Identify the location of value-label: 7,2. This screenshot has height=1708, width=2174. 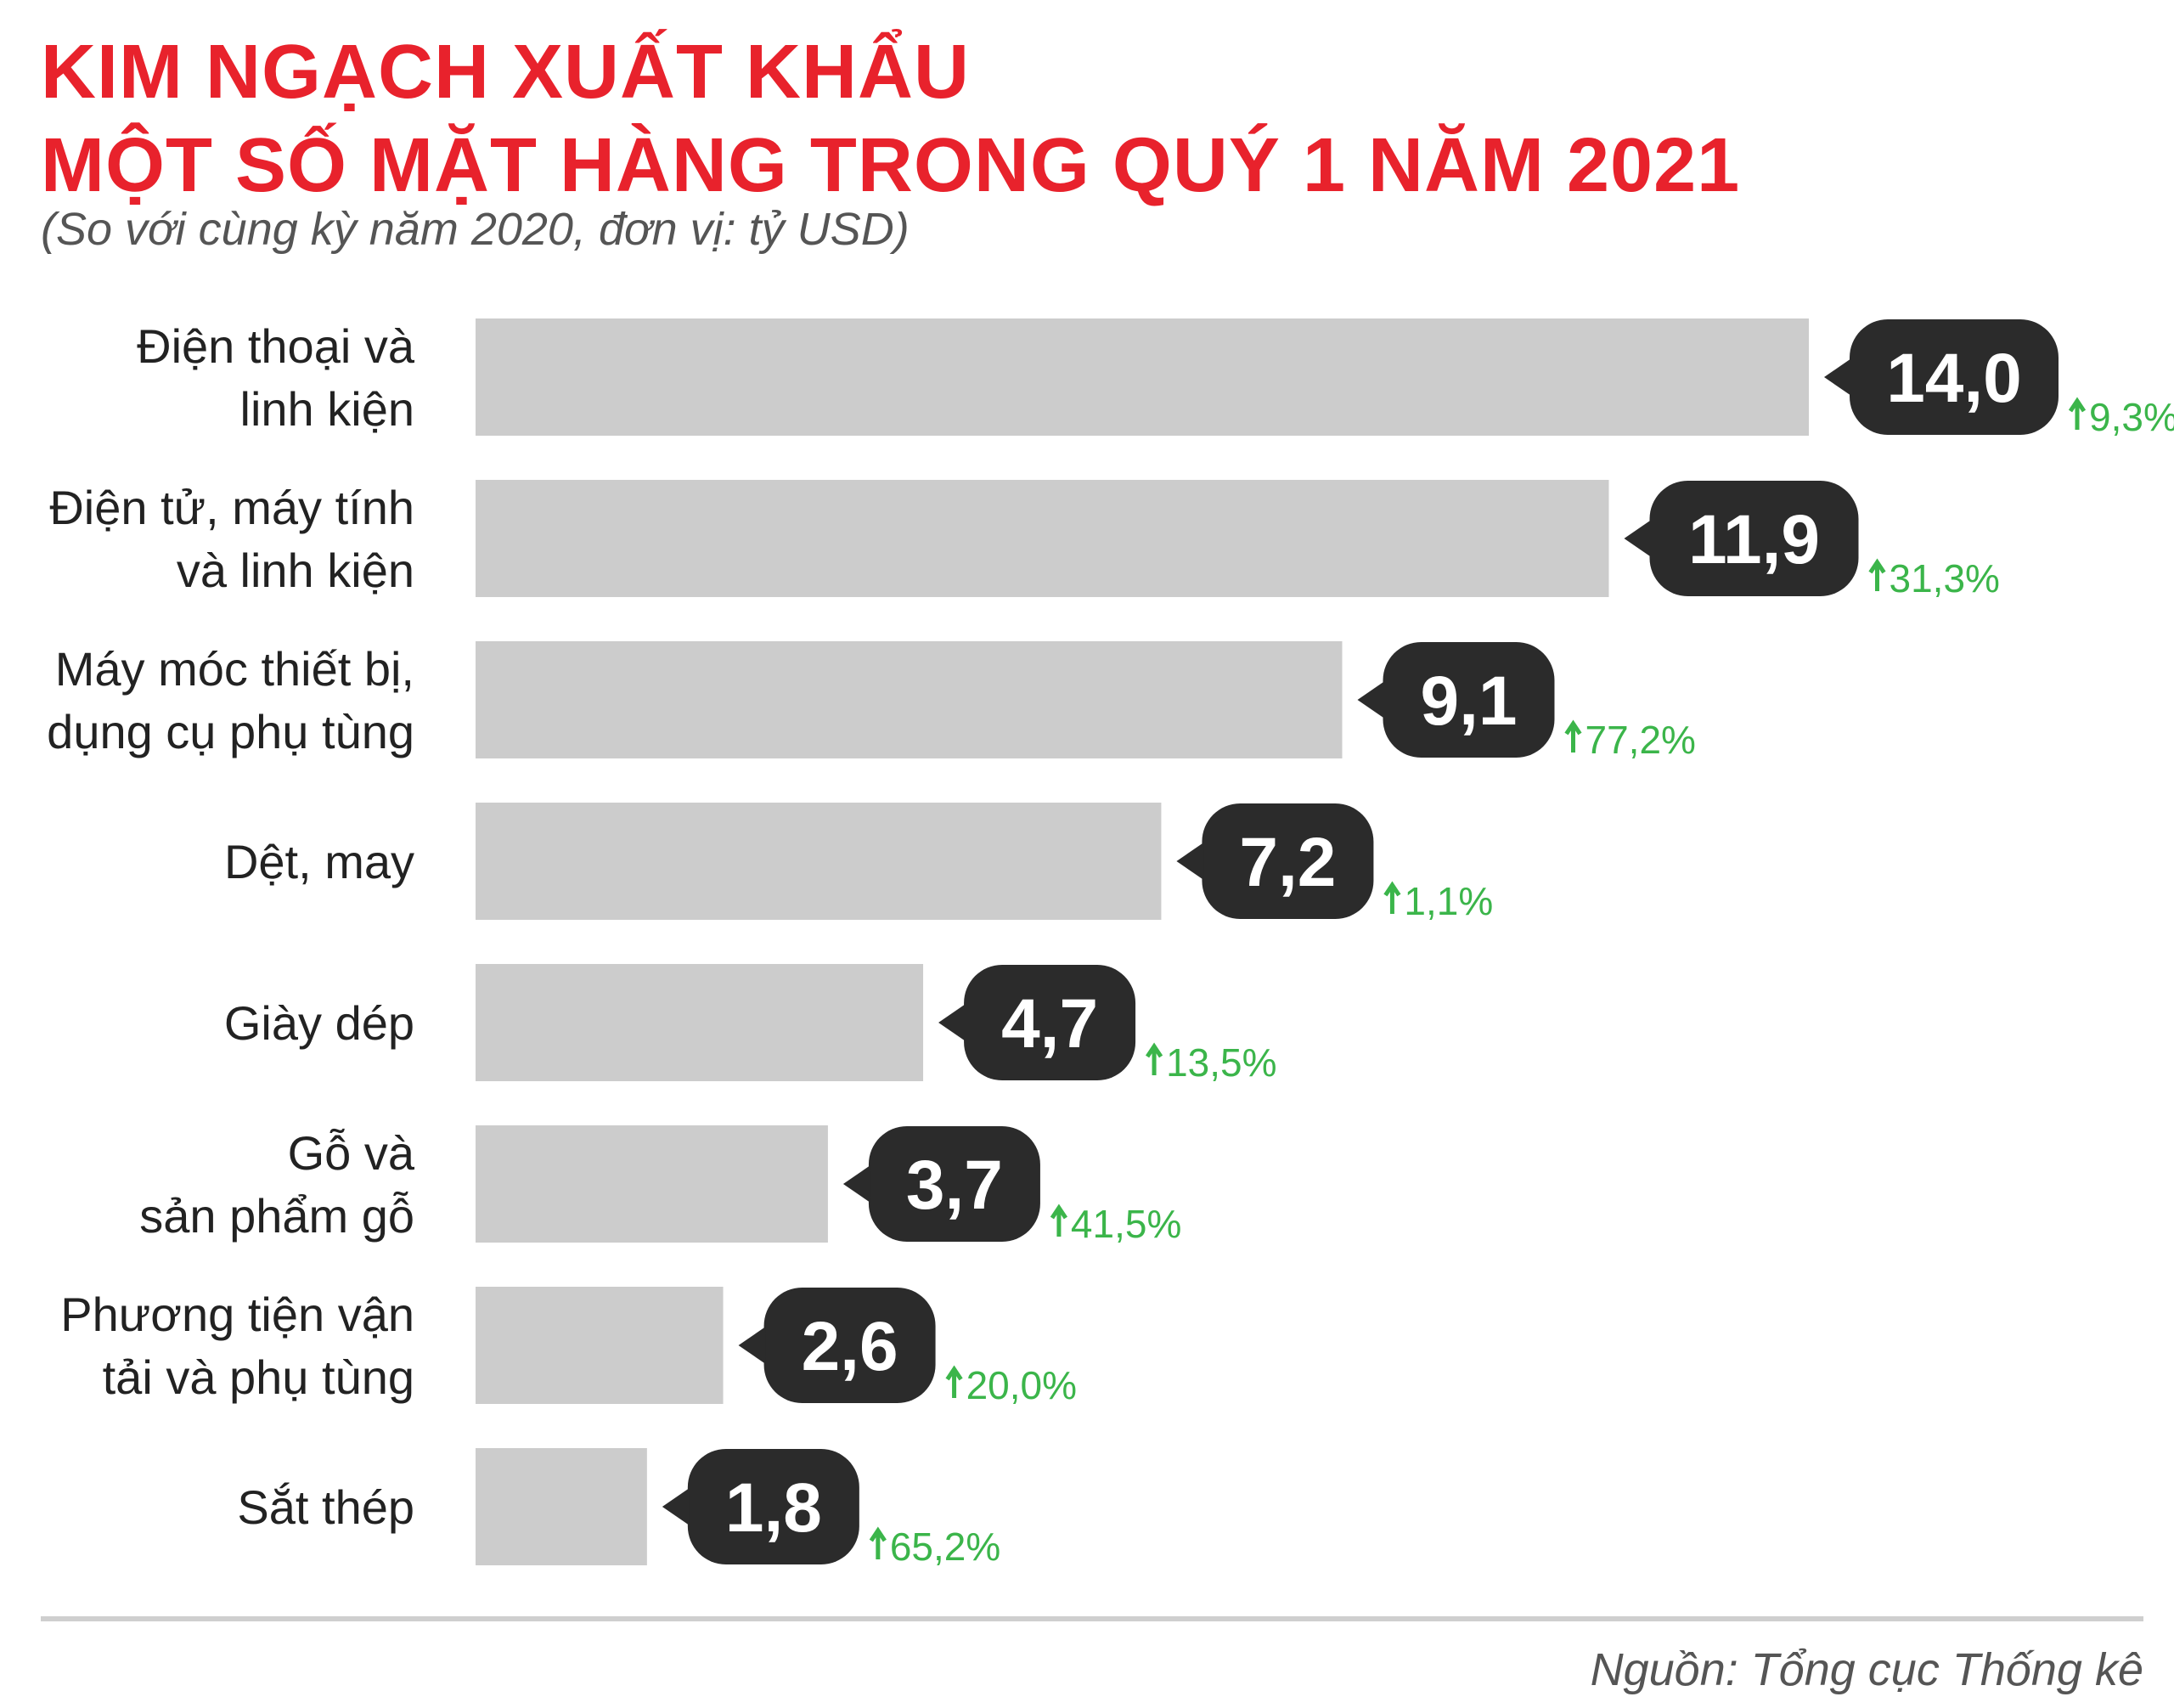
(1287, 862).